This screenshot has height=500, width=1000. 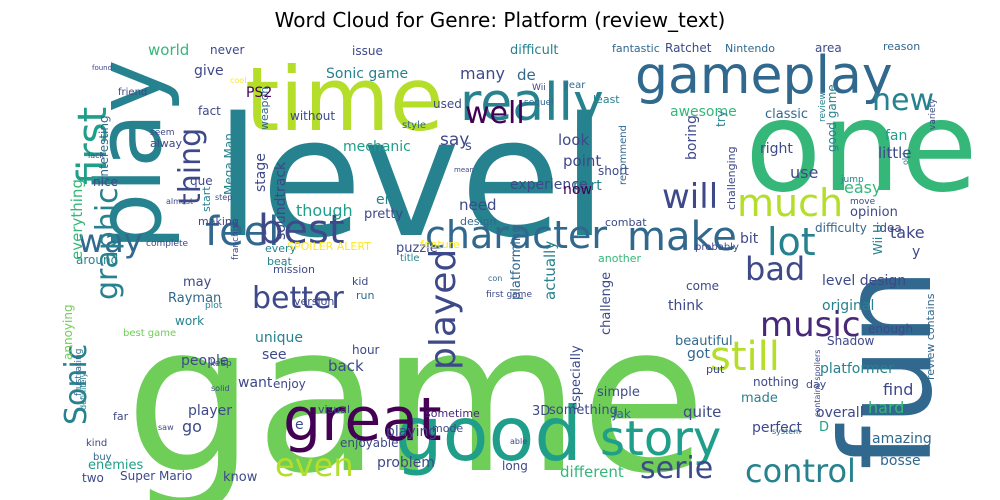 I want to click on word-lot: lot, so click(x=791, y=242).